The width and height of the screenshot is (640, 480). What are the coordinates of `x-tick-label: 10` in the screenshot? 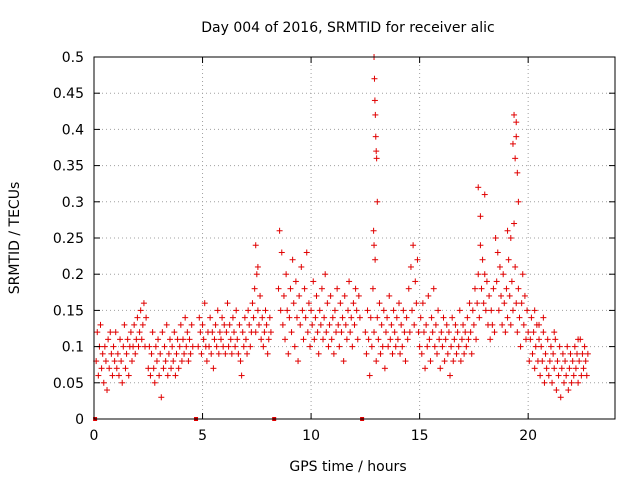 It's located at (311, 436).